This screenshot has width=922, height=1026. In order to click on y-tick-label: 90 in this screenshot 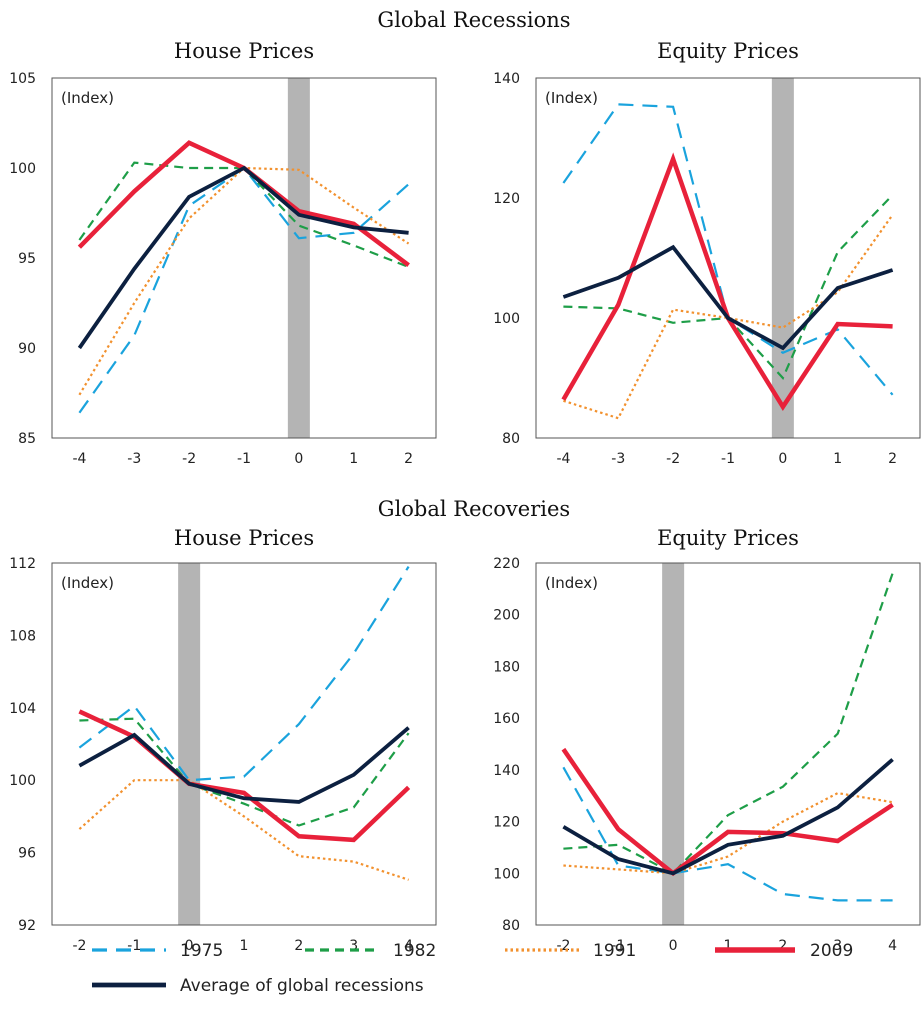, I will do `click(27, 349)`.